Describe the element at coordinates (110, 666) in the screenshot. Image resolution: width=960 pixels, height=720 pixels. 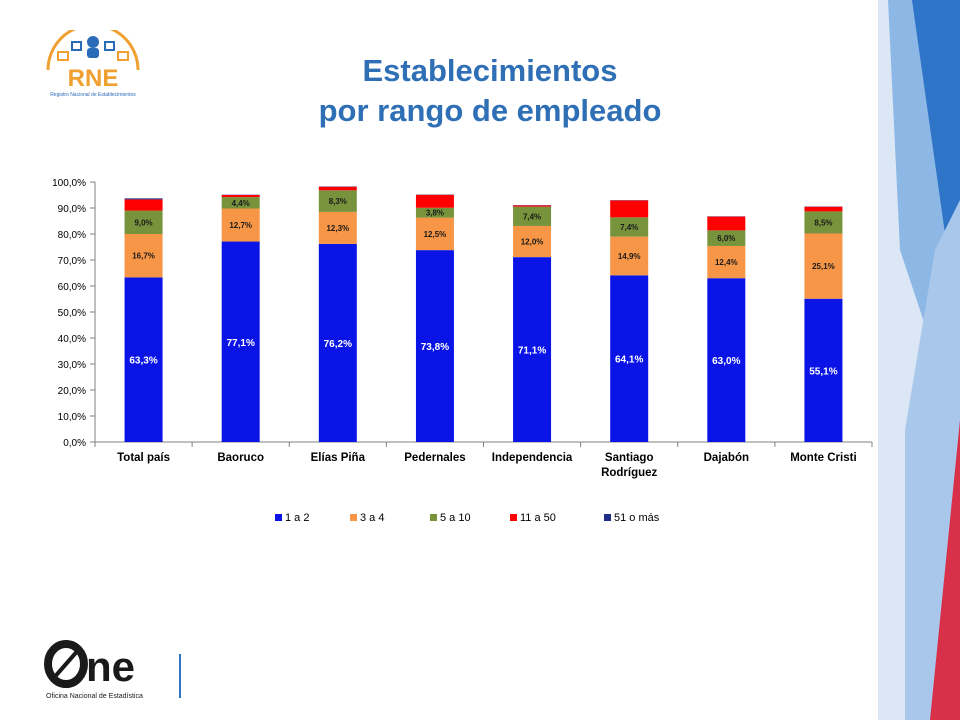
I see `one-logo-text: ne` at that location.